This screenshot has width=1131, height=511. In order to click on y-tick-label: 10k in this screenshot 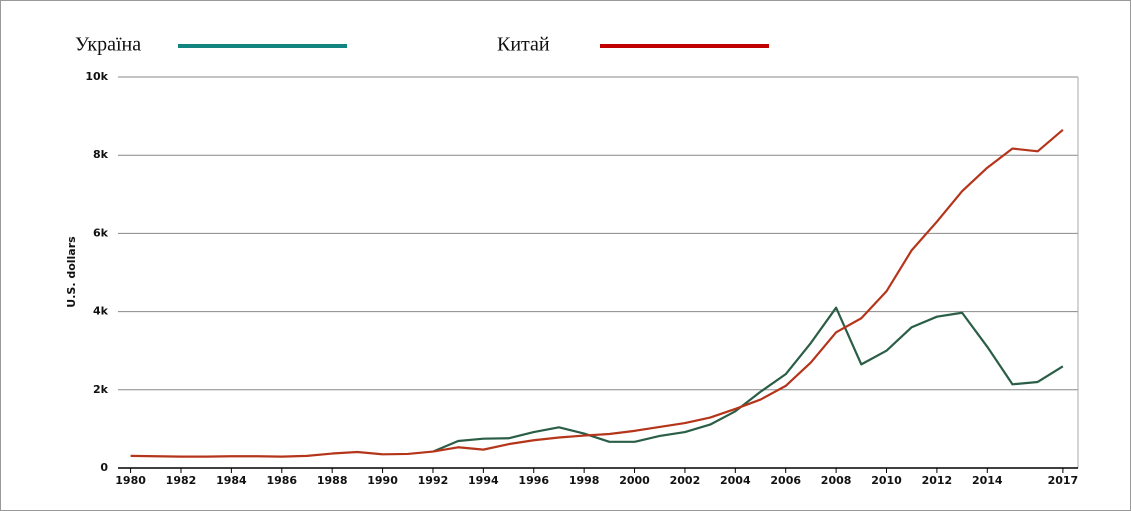, I will do `click(96, 76)`.